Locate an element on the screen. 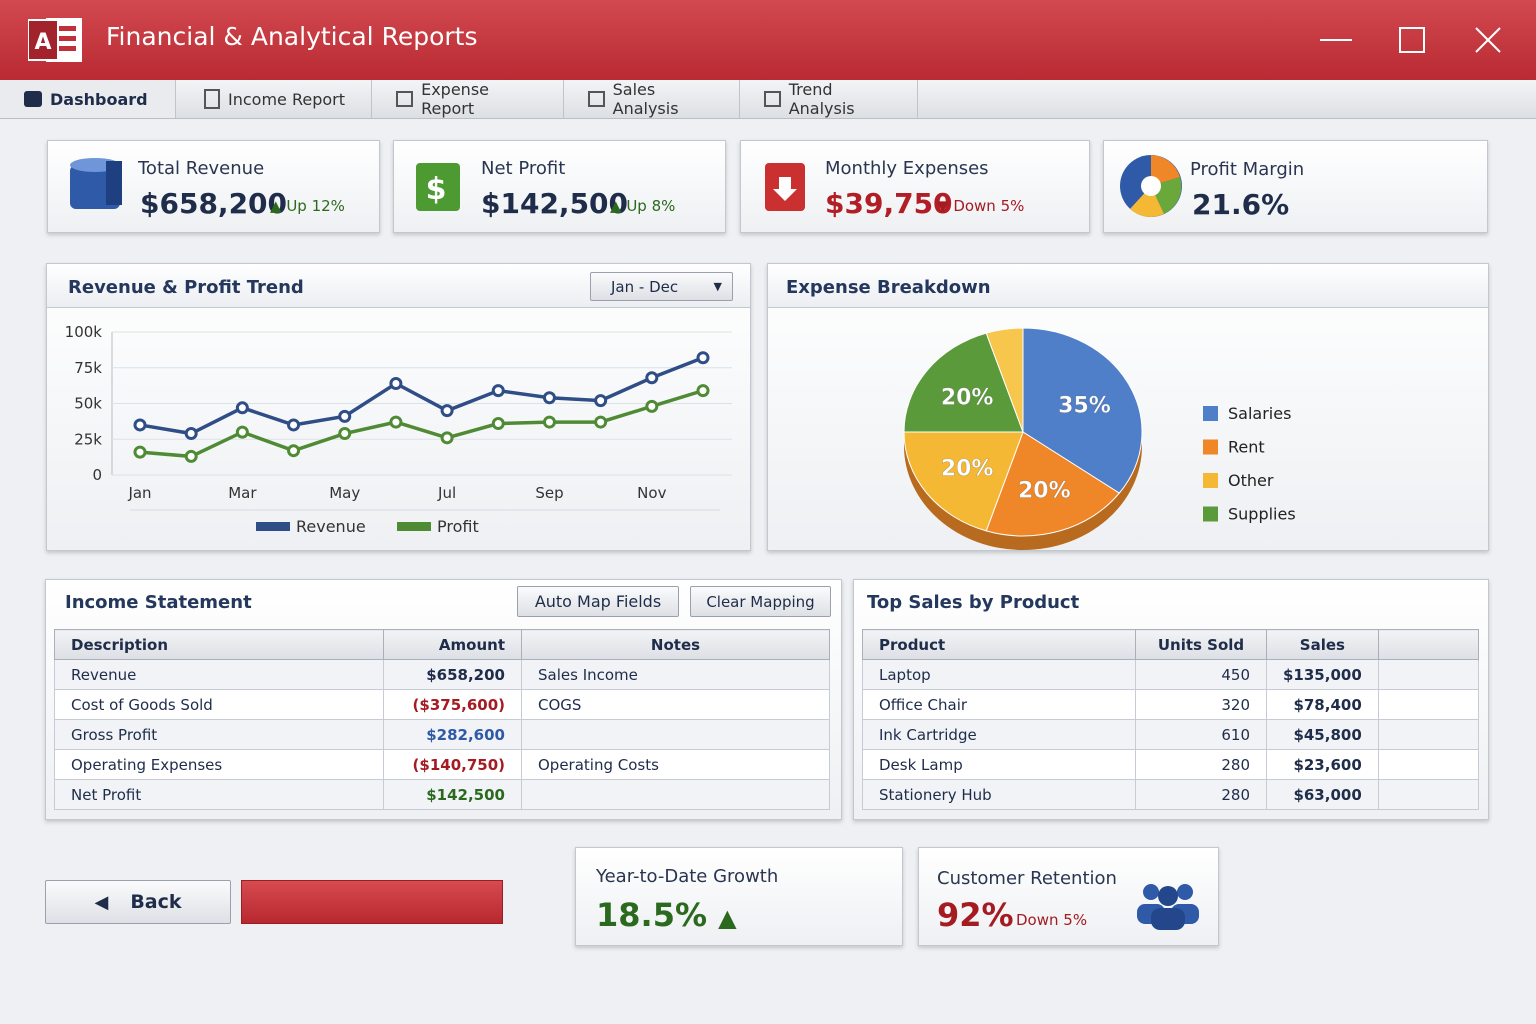 The image size is (1536, 1024). tab: Expense Report is located at coordinates (468, 99).